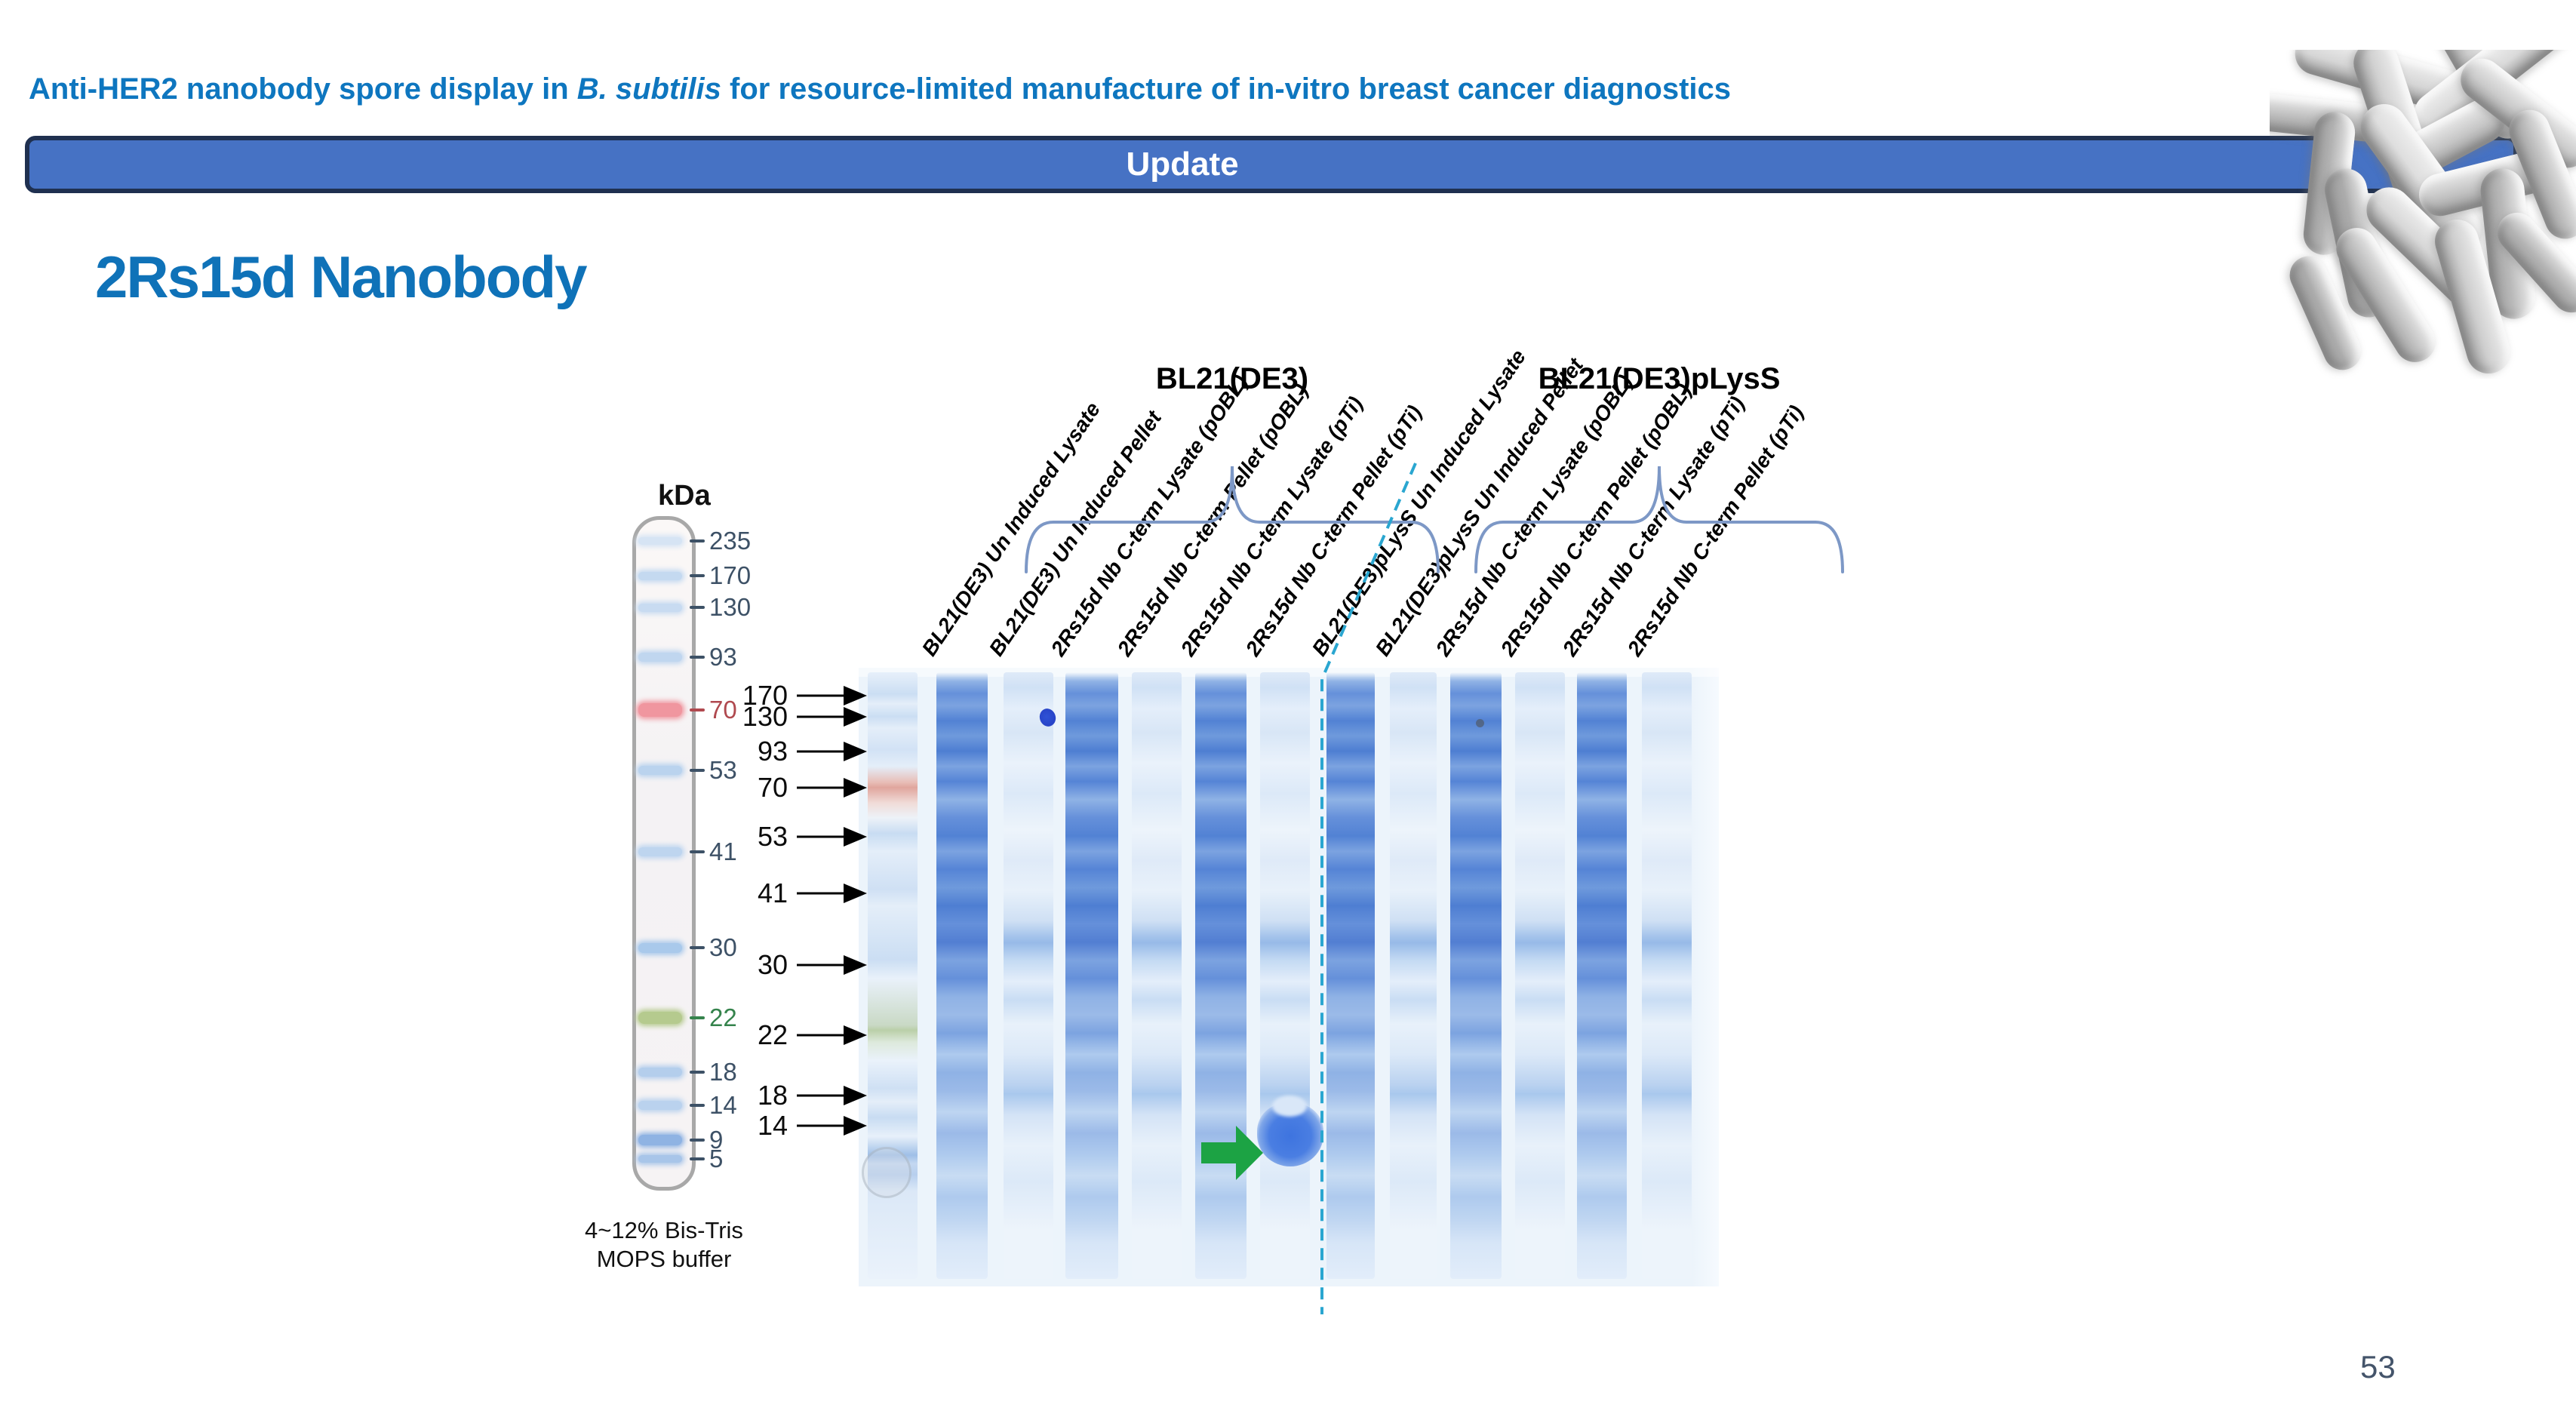 The width and height of the screenshot is (2576, 1423). Describe the element at coordinates (793, 893) in the screenshot. I see `gel-marker-41: 41` at that location.